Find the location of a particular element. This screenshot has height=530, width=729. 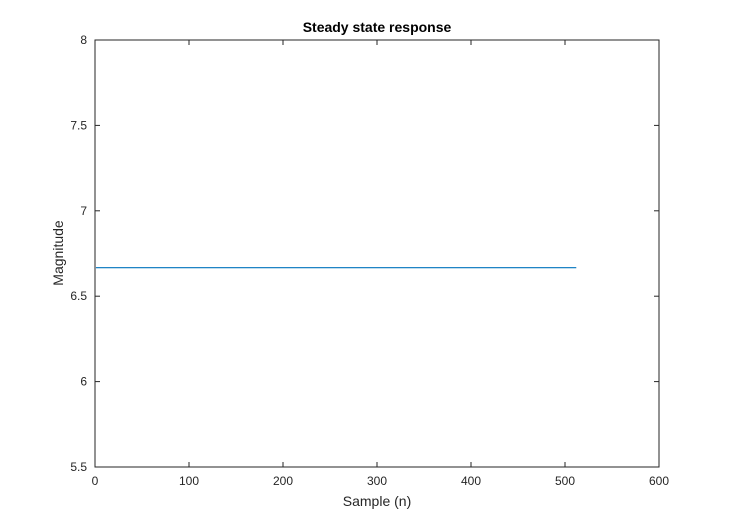

x-tick-label: 300 is located at coordinates (377, 481).